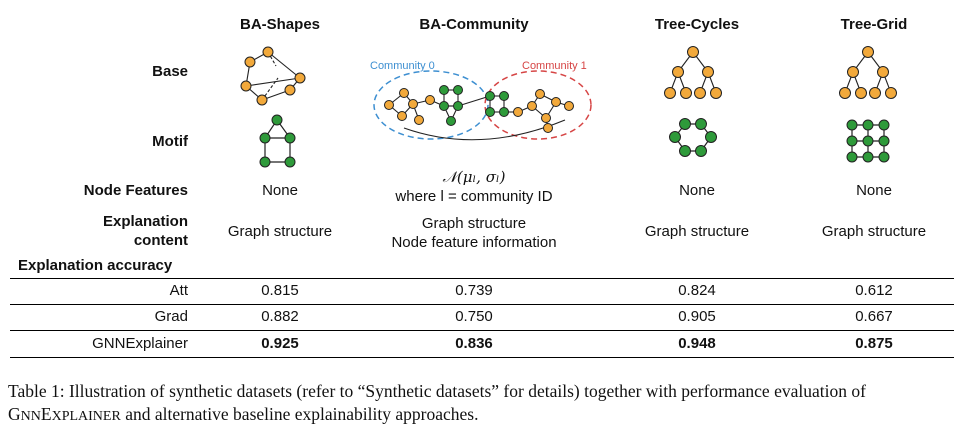  Describe the element at coordinates (135, 190) in the screenshot. I see `row-label-node-features: Node Features` at that location.